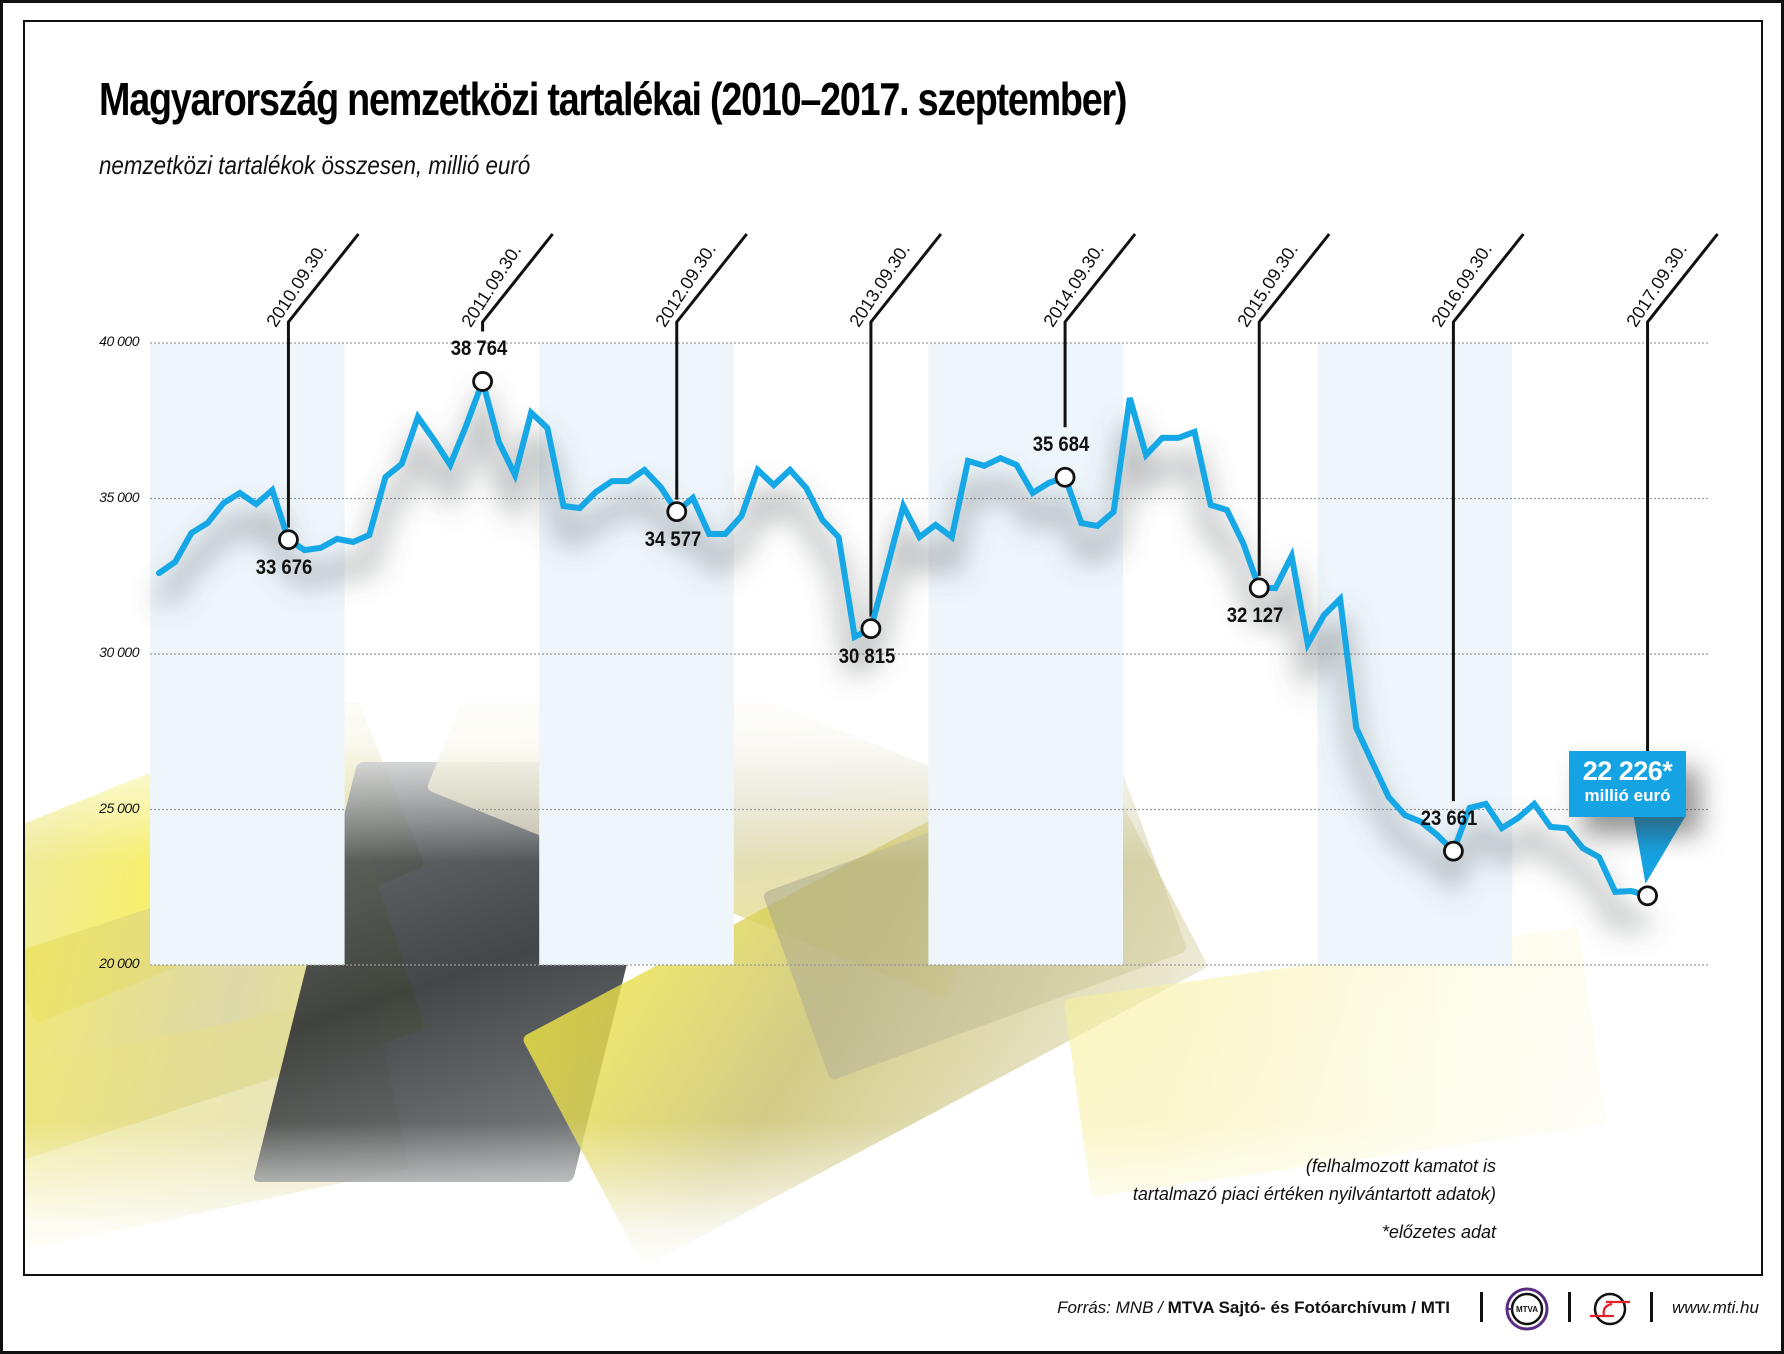 The height and width of the screenshot is (1354, 1784). What do you see at coordinates (636, 654) in the screenshot?
I see `year-band` at bounding box center [636, 654].